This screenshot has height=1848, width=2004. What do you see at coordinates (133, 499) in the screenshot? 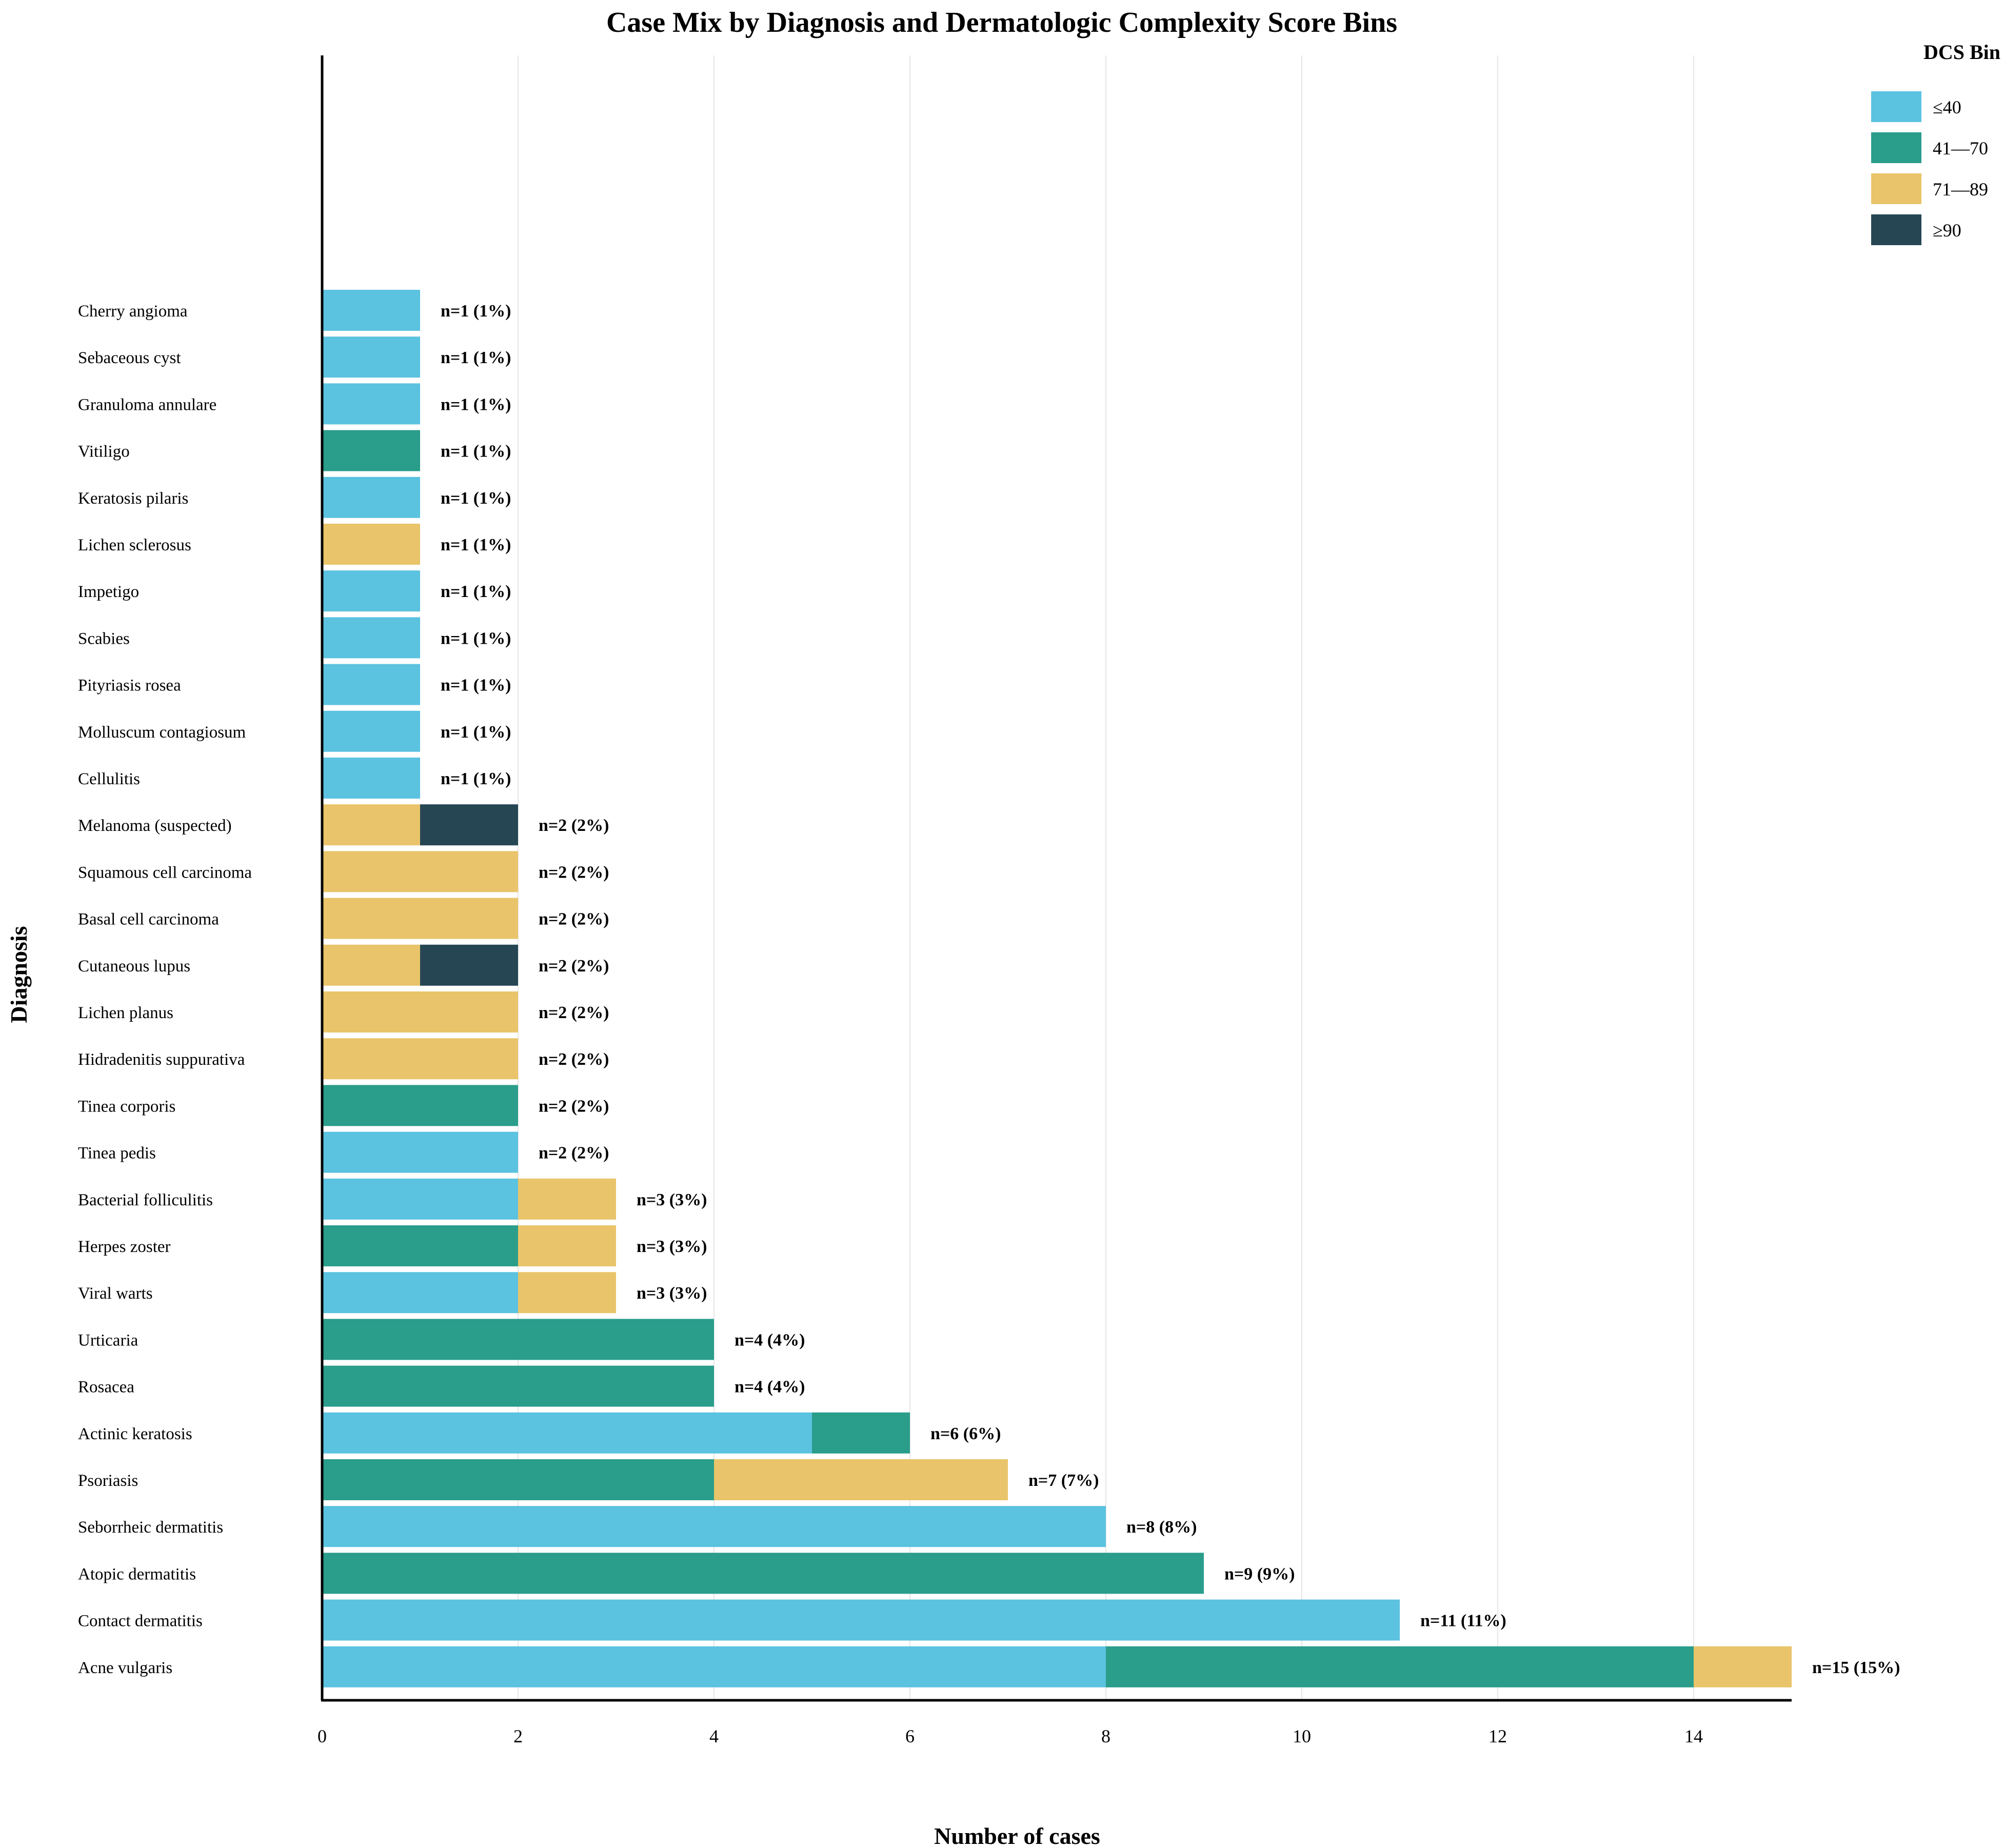
I see `category-label: Keratosis pilaris` at bounding box center [133, 499].